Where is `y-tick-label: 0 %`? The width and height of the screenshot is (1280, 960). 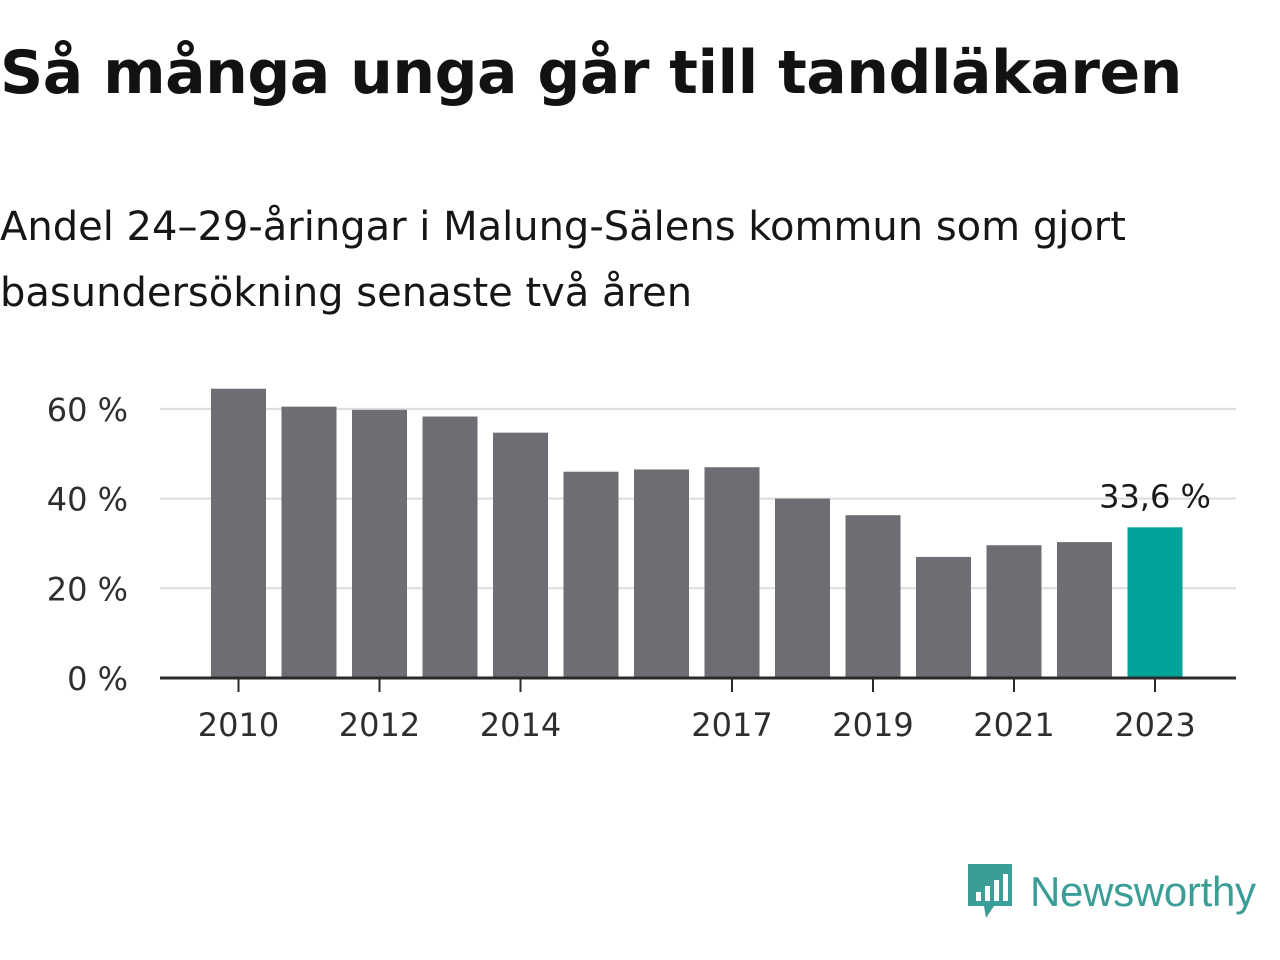
y-tick-label: 0 % is located at coordinates (97, 679).